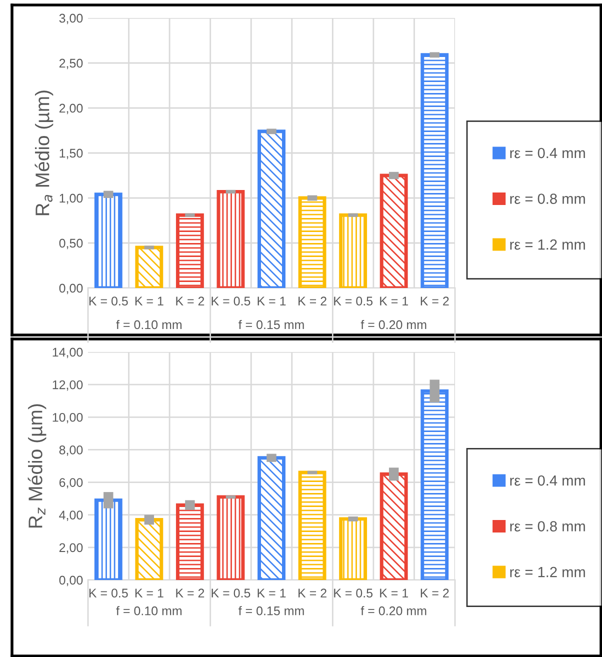 Image resolution: width=602 pixels, height=657 pixels. What do you see at coordinates (67, 385) in the screenshot?
I see `y-tick-label: 12,00` at bounding box center [67, 385].